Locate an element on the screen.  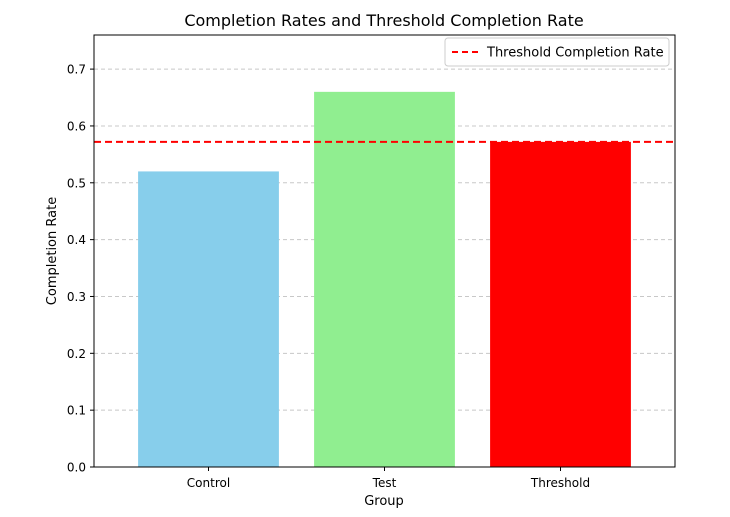
bar-control is located at coordinates (208, 319).